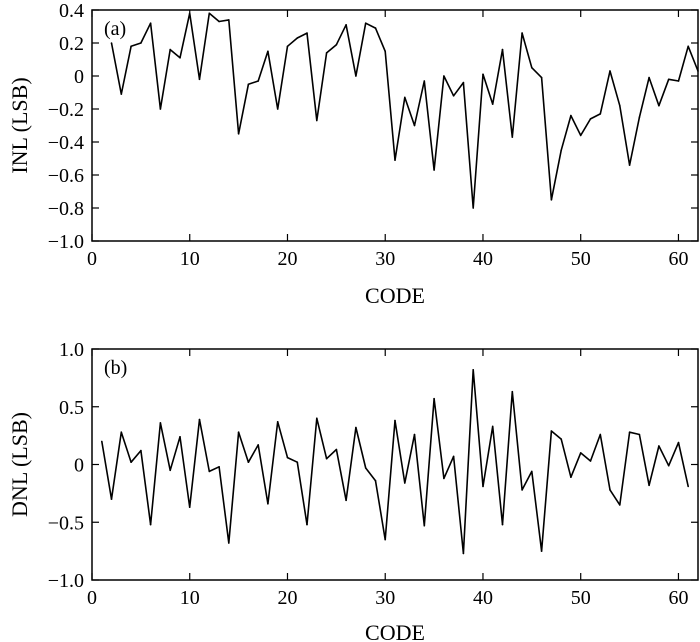  Describe the element at coordinates (287, 598) in the screenshot. I see `dnl-x-tick-label: 20` at that location.